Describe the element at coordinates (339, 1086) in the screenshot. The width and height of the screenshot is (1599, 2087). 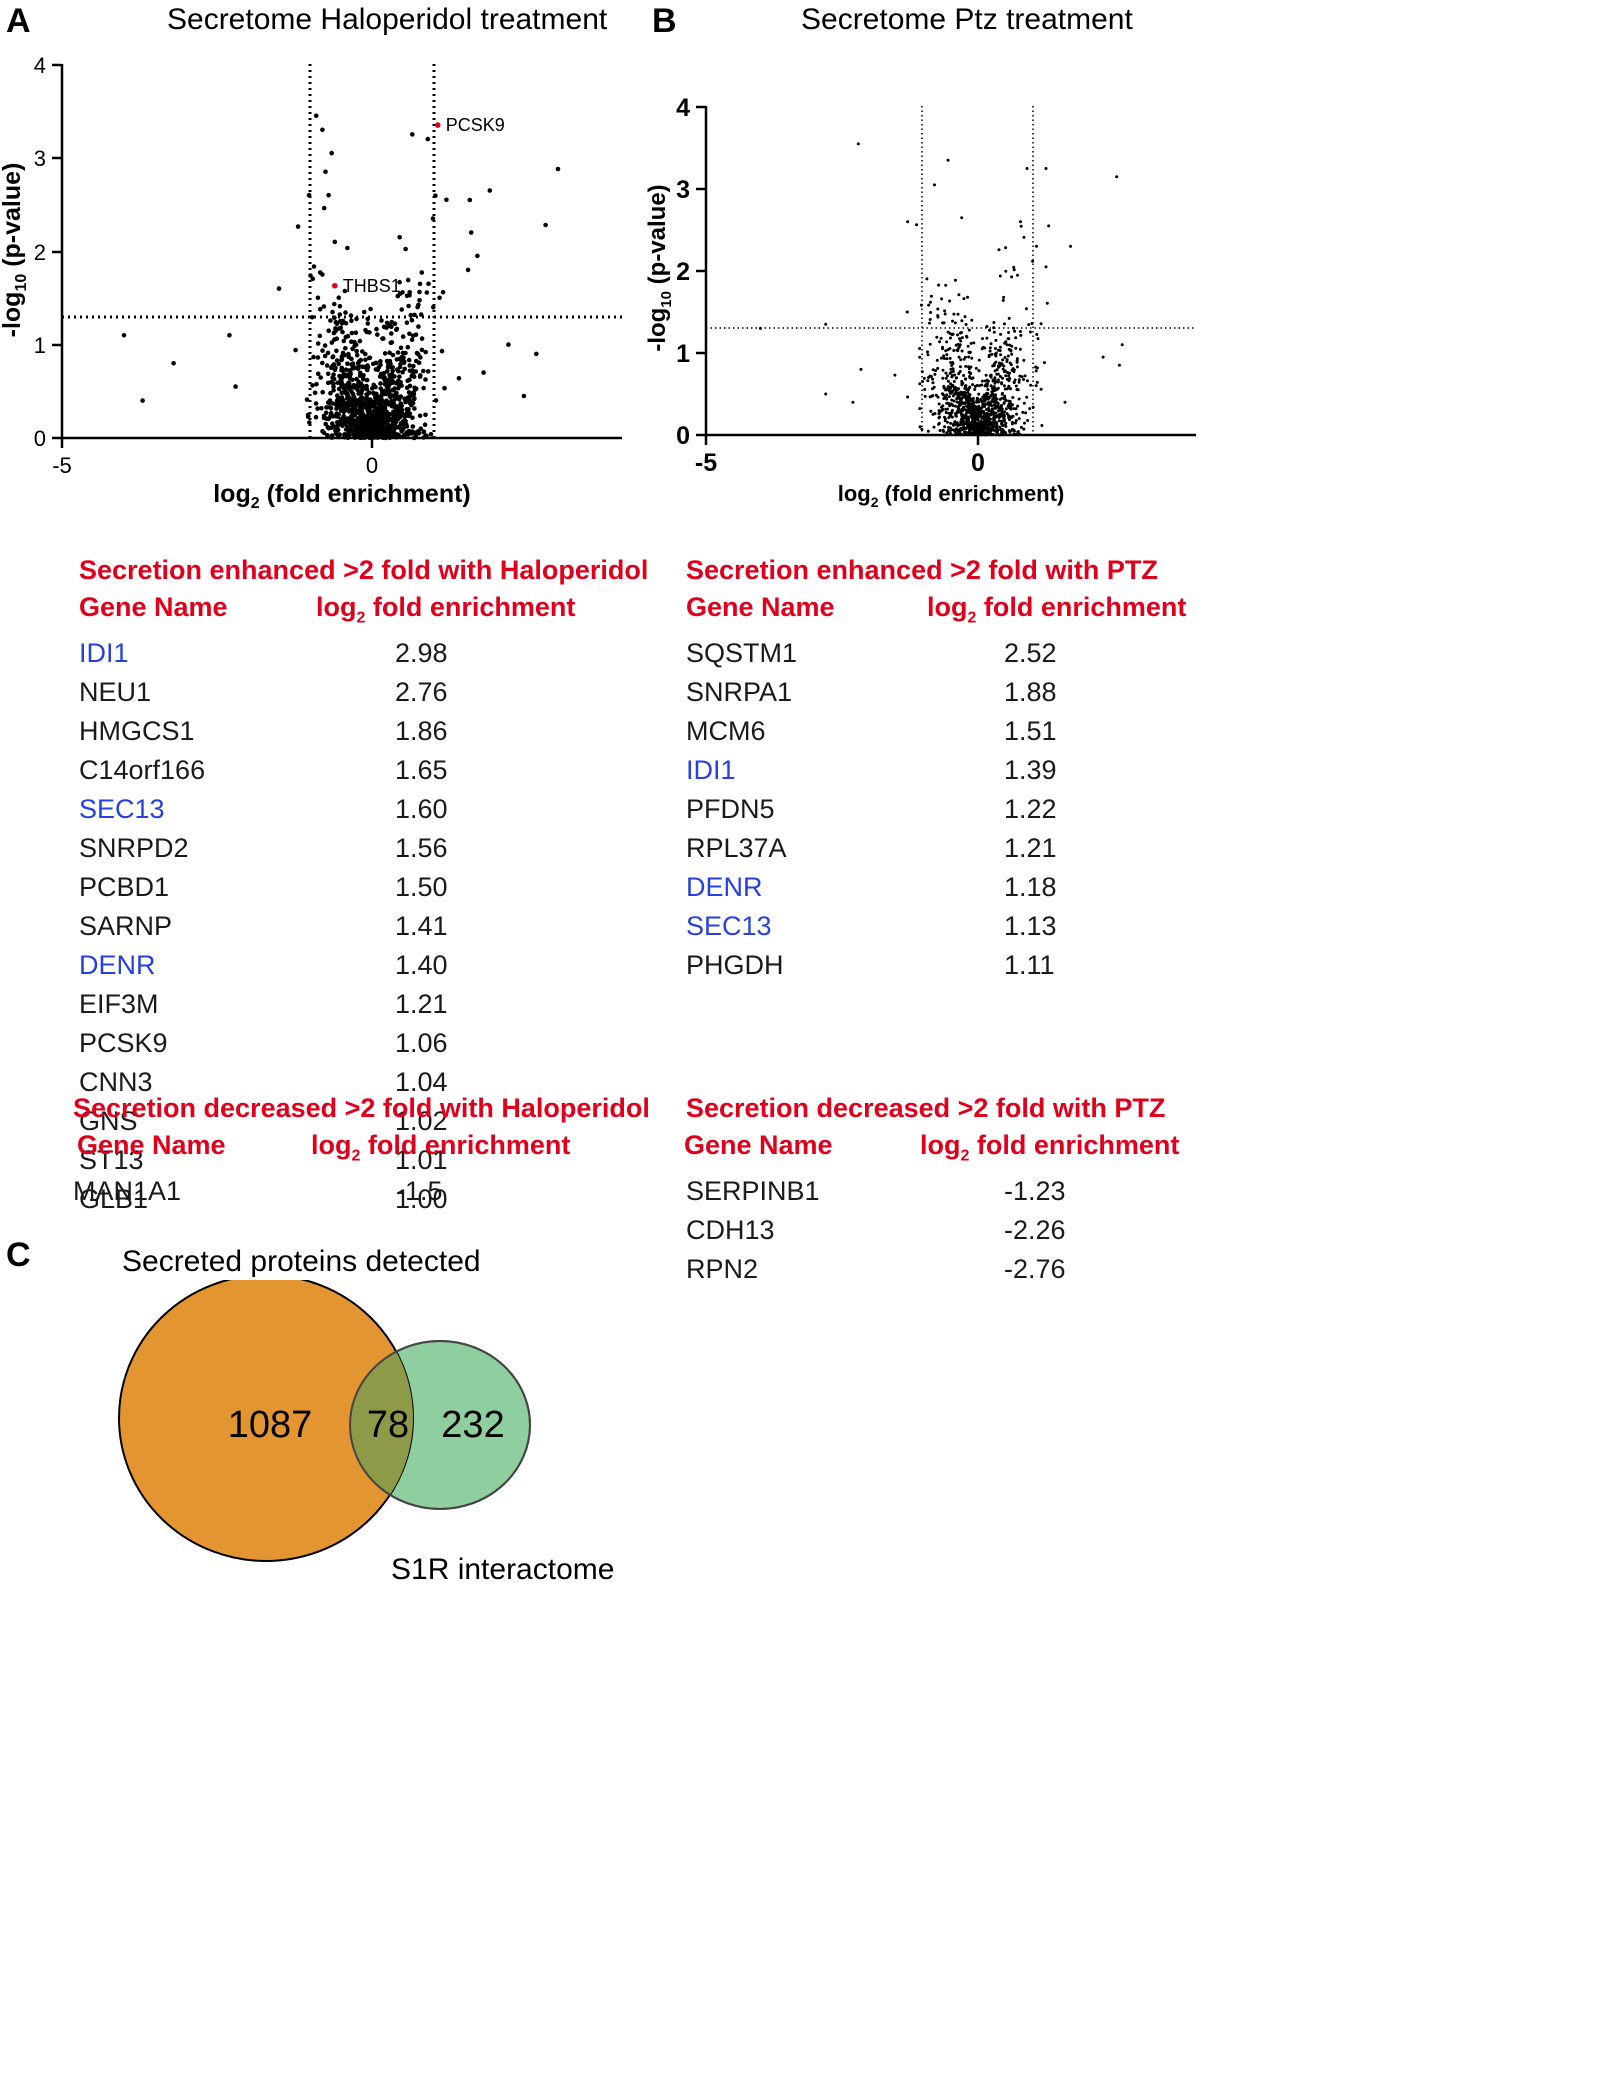
I see `table-row: CNN3 1.04` at that location.